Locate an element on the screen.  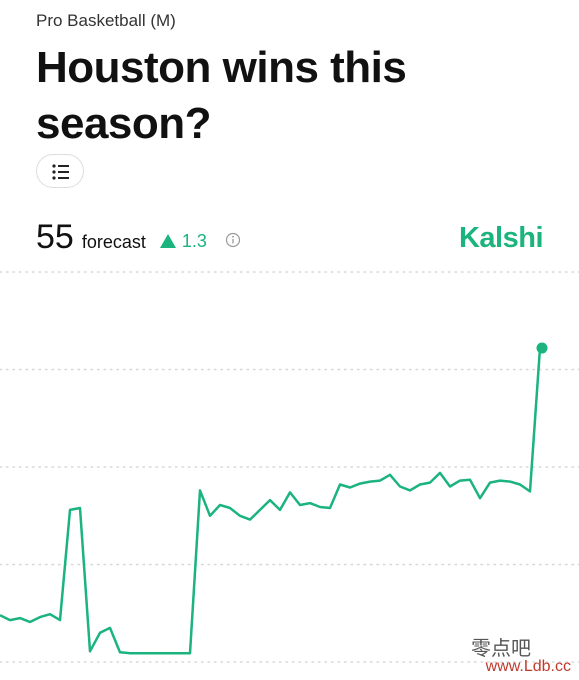
up-arrow is located at coordinates (167, 241).